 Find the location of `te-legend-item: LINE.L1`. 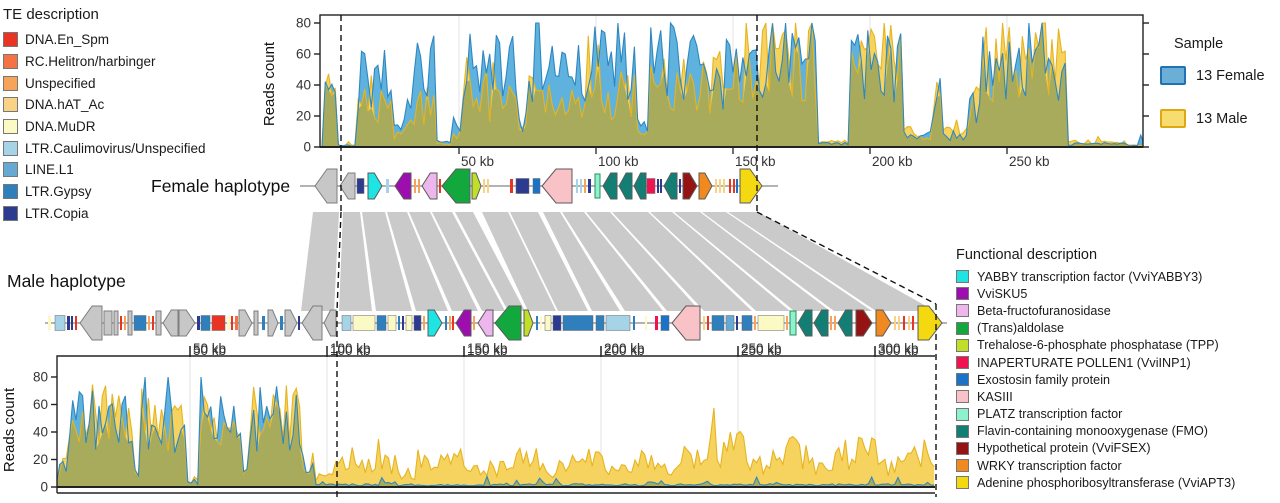

te-legend-item: LINE.L1 is located at coordinates (104, 170).